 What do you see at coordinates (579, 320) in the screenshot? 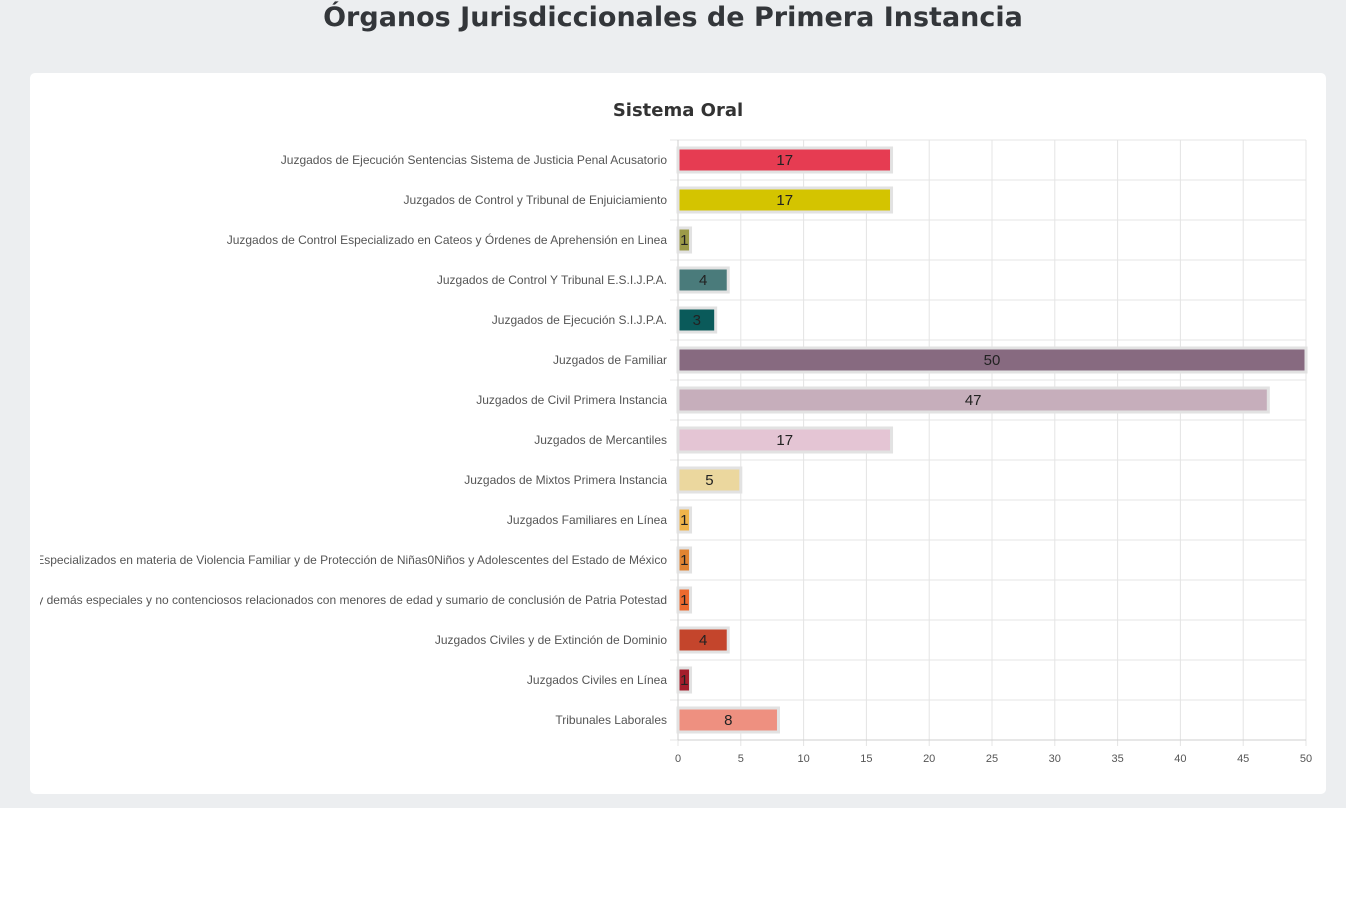
I see `category-label: Juzgados de Ejecución S.I.J.P.A.` at bounding box center [579, 320].